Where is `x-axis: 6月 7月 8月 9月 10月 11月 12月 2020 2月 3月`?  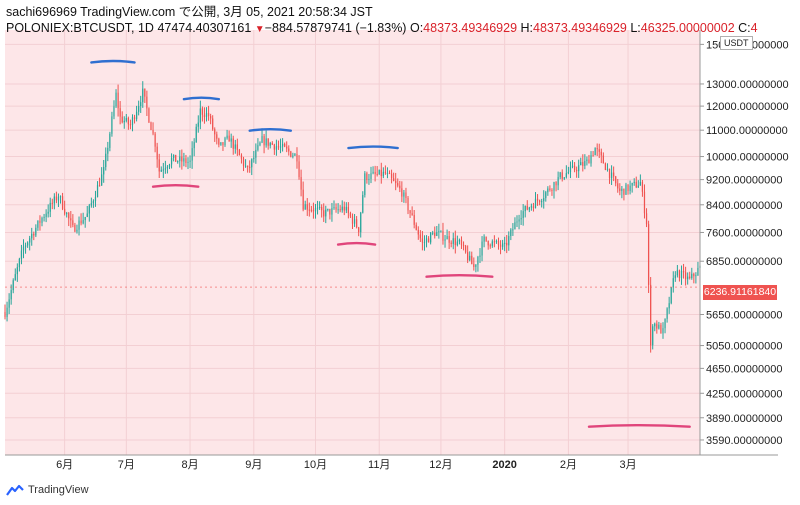 x-axis: 6月 7月 8月 9月 10月 11月 12月 2020 2月 3月 is located at coordinates (346, 465).